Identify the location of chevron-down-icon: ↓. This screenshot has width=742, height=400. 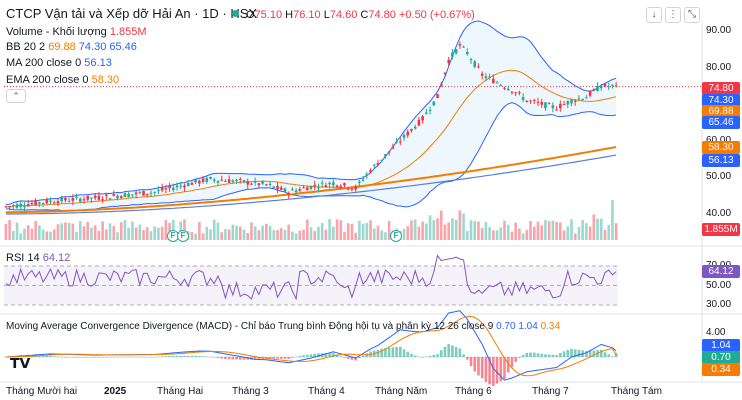
(654, 15).